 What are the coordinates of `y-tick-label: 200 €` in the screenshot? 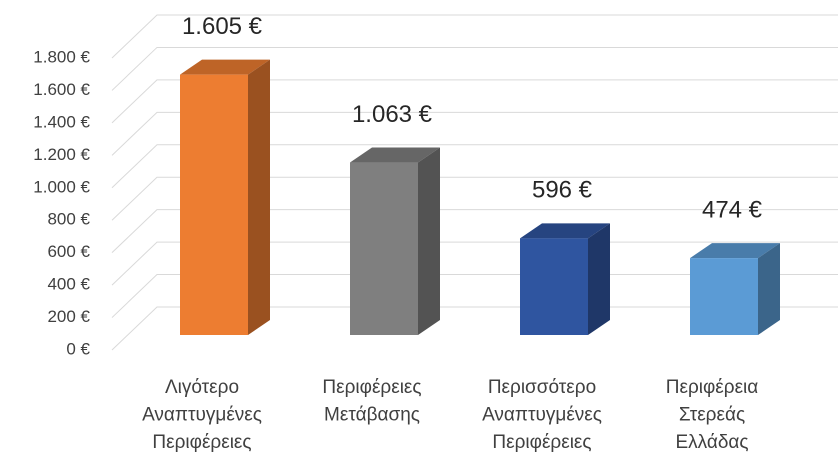 It's located at (68, 316).